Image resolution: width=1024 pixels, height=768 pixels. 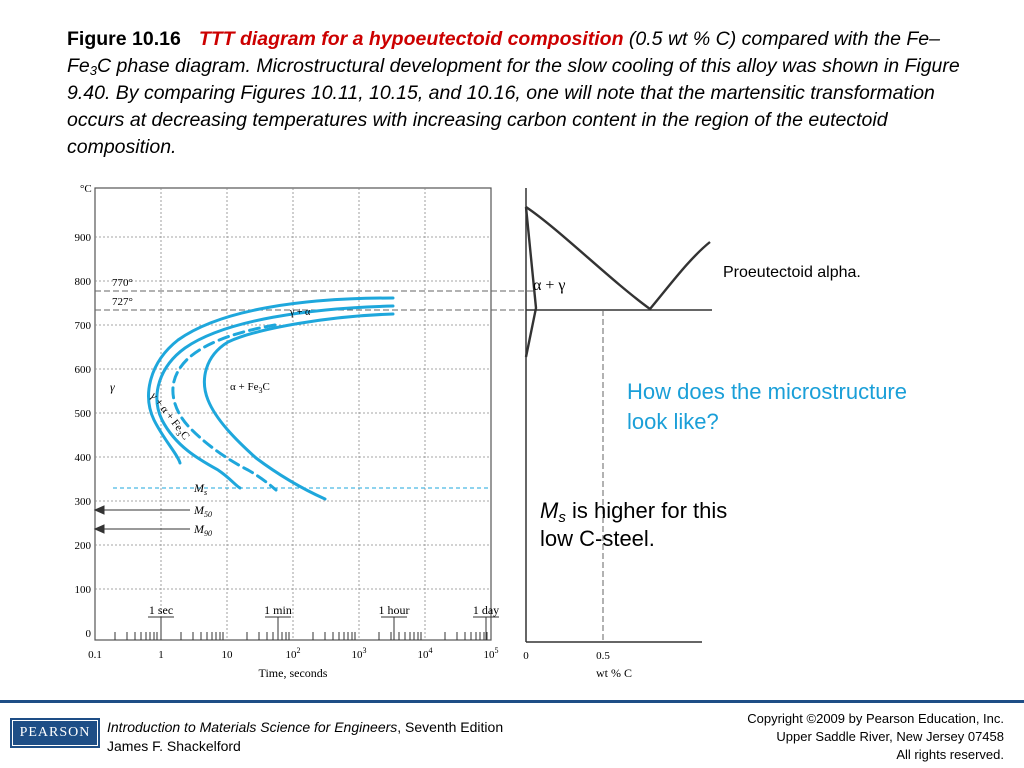 What do you see at coordinates (425, 653) in the screenshot?
I see `x-tick: 10⁴` at bounding box center [425, 653].